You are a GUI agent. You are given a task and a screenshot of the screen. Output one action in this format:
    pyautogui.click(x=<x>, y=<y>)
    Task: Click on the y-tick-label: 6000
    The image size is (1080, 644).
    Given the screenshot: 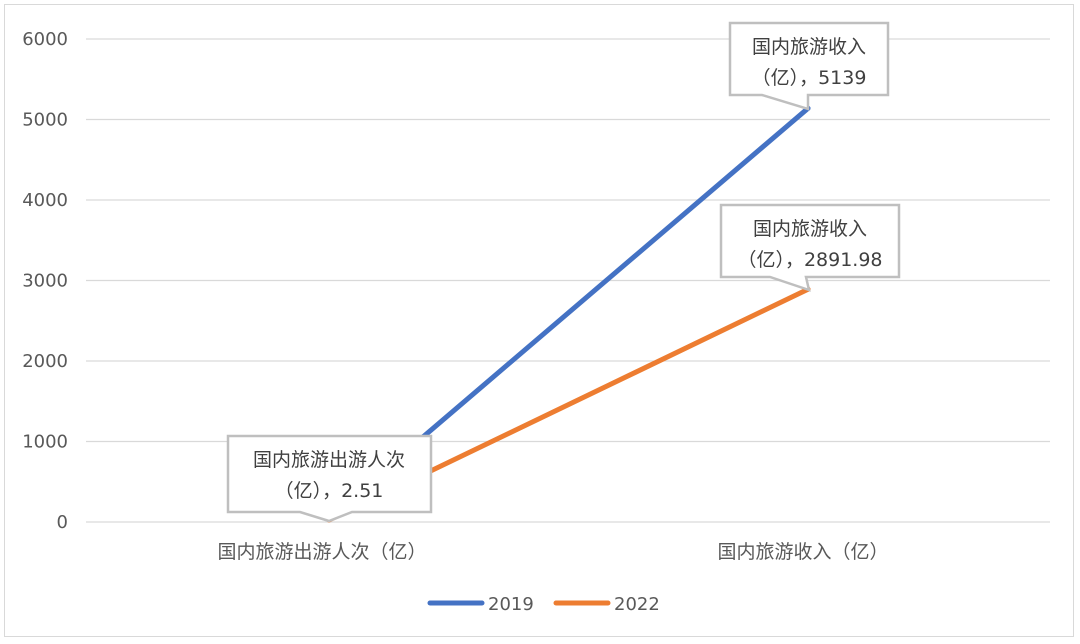 What is the action you would take?
    pyautogui.click(x=45, y=39)
    